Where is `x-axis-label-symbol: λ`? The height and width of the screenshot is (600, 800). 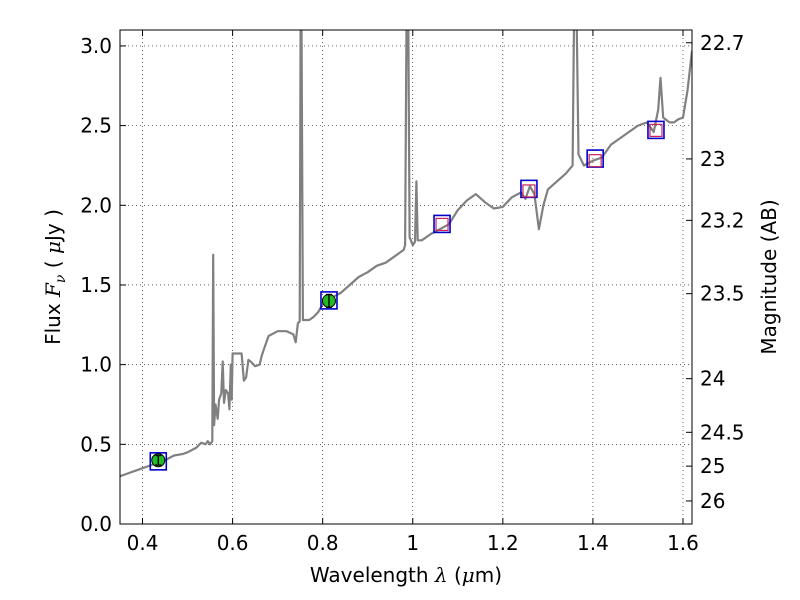
x-axis-label-symbol: λ is located at coordinates (441, 575).